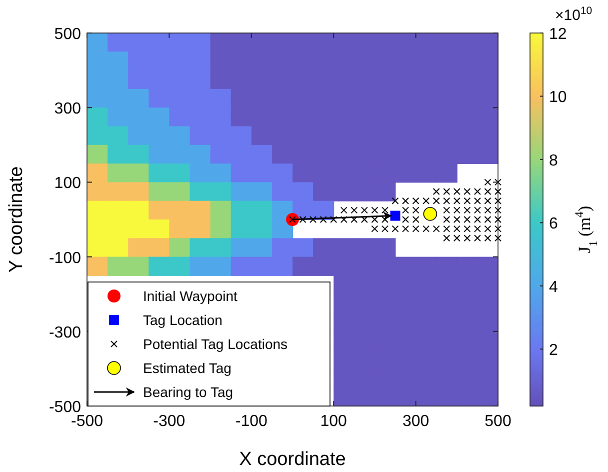 The height and width of the screenshot is (472, 608). What do you see at coordinates (553, 161) in the screenshot?
I see `color-bar-label: 8` at bounding box center [553, 161].